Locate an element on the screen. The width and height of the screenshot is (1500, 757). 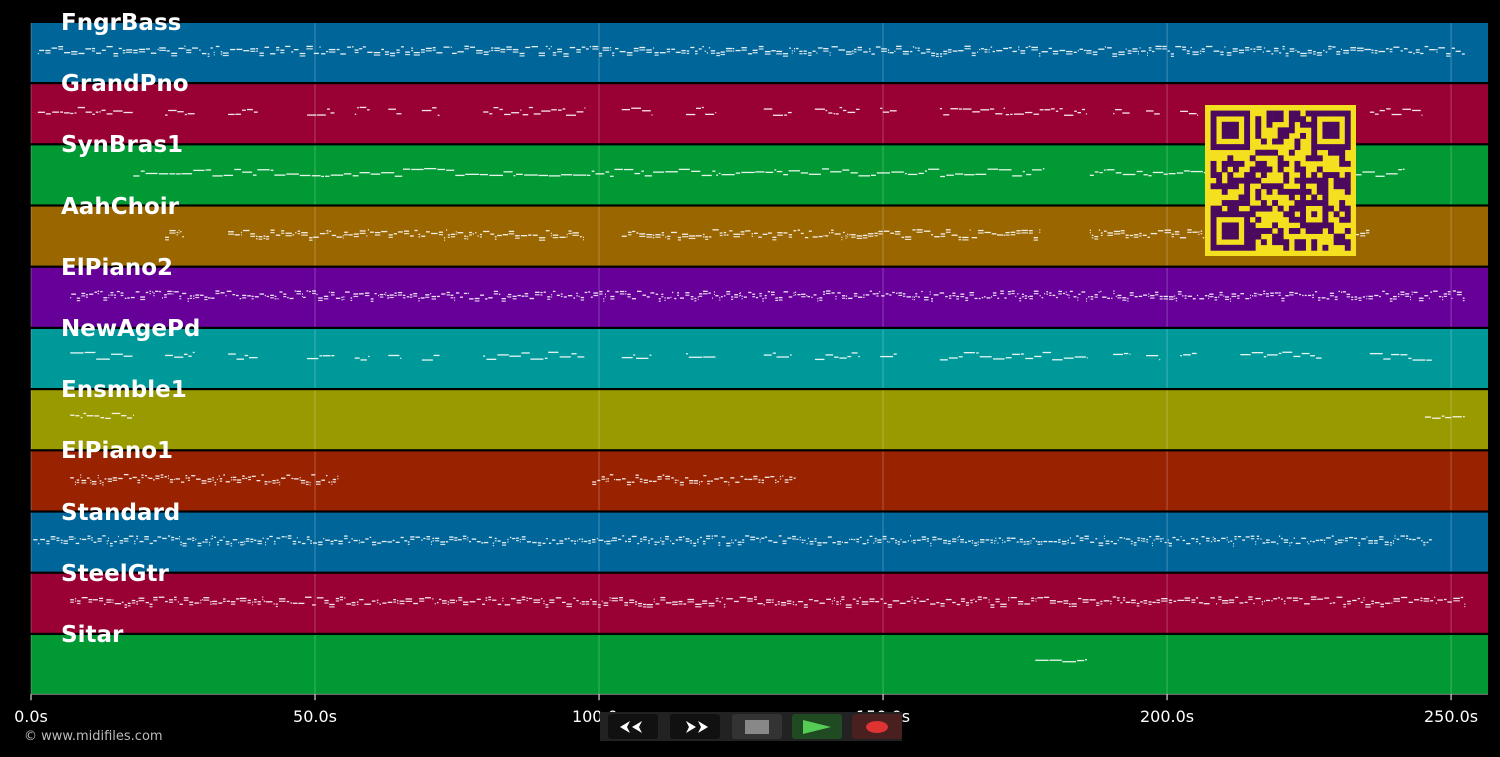
transport-controls is located at coordinates (751, 726).